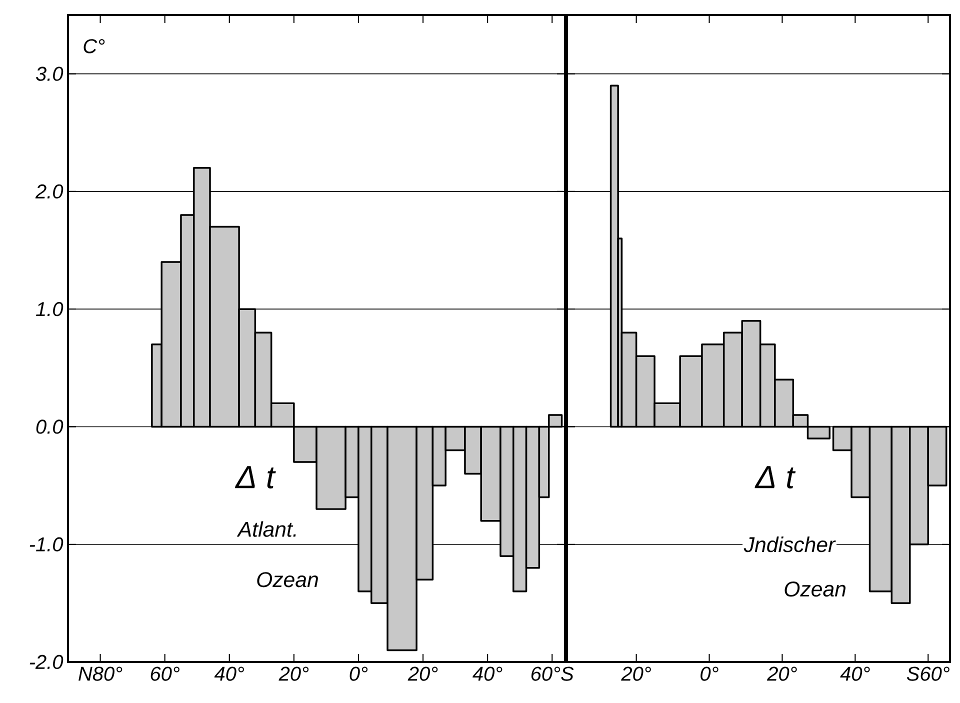  Describe the element at coordinates (49, 191) in the screenshot. I see `y-tick-label: 2.0` at that location.